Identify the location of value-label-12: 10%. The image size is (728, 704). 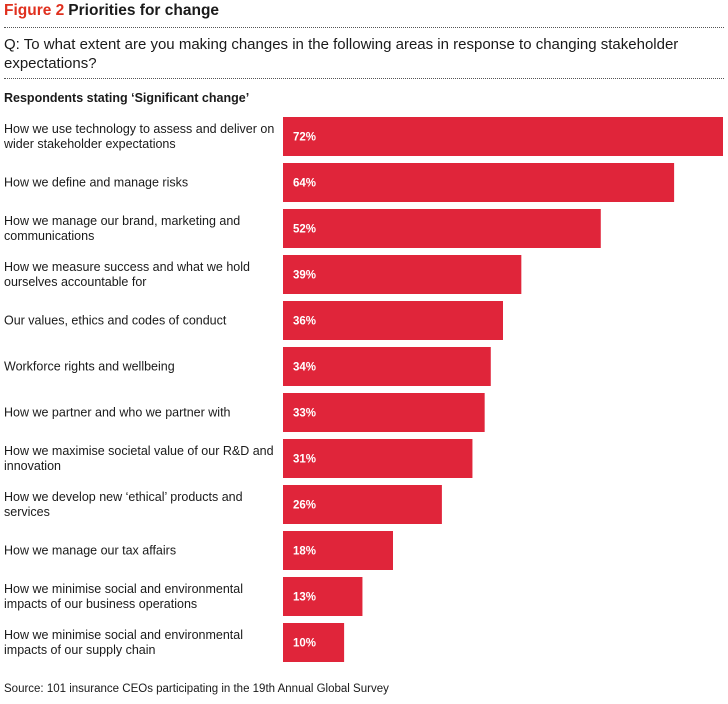
(304, 644).